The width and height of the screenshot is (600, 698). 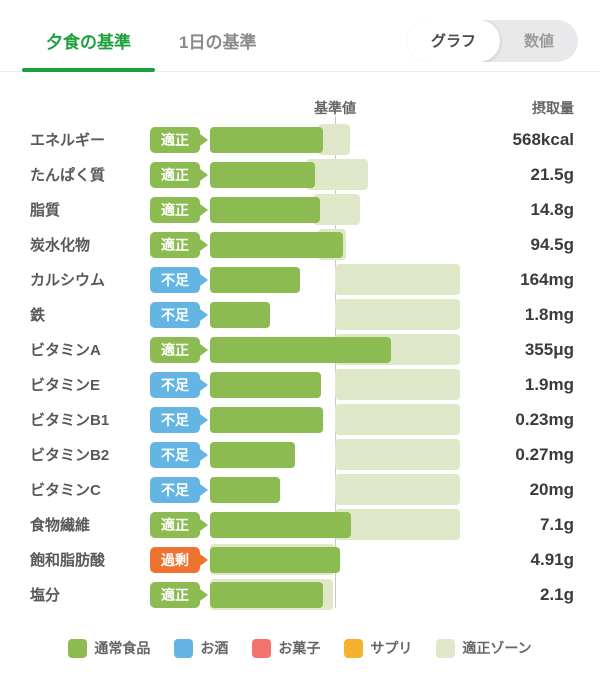 What do you see at coordinates (302, 279) in the screenshot?
I see `nutrient-row: カルシウム 不足 164mg` at bounding box center [302, 279].